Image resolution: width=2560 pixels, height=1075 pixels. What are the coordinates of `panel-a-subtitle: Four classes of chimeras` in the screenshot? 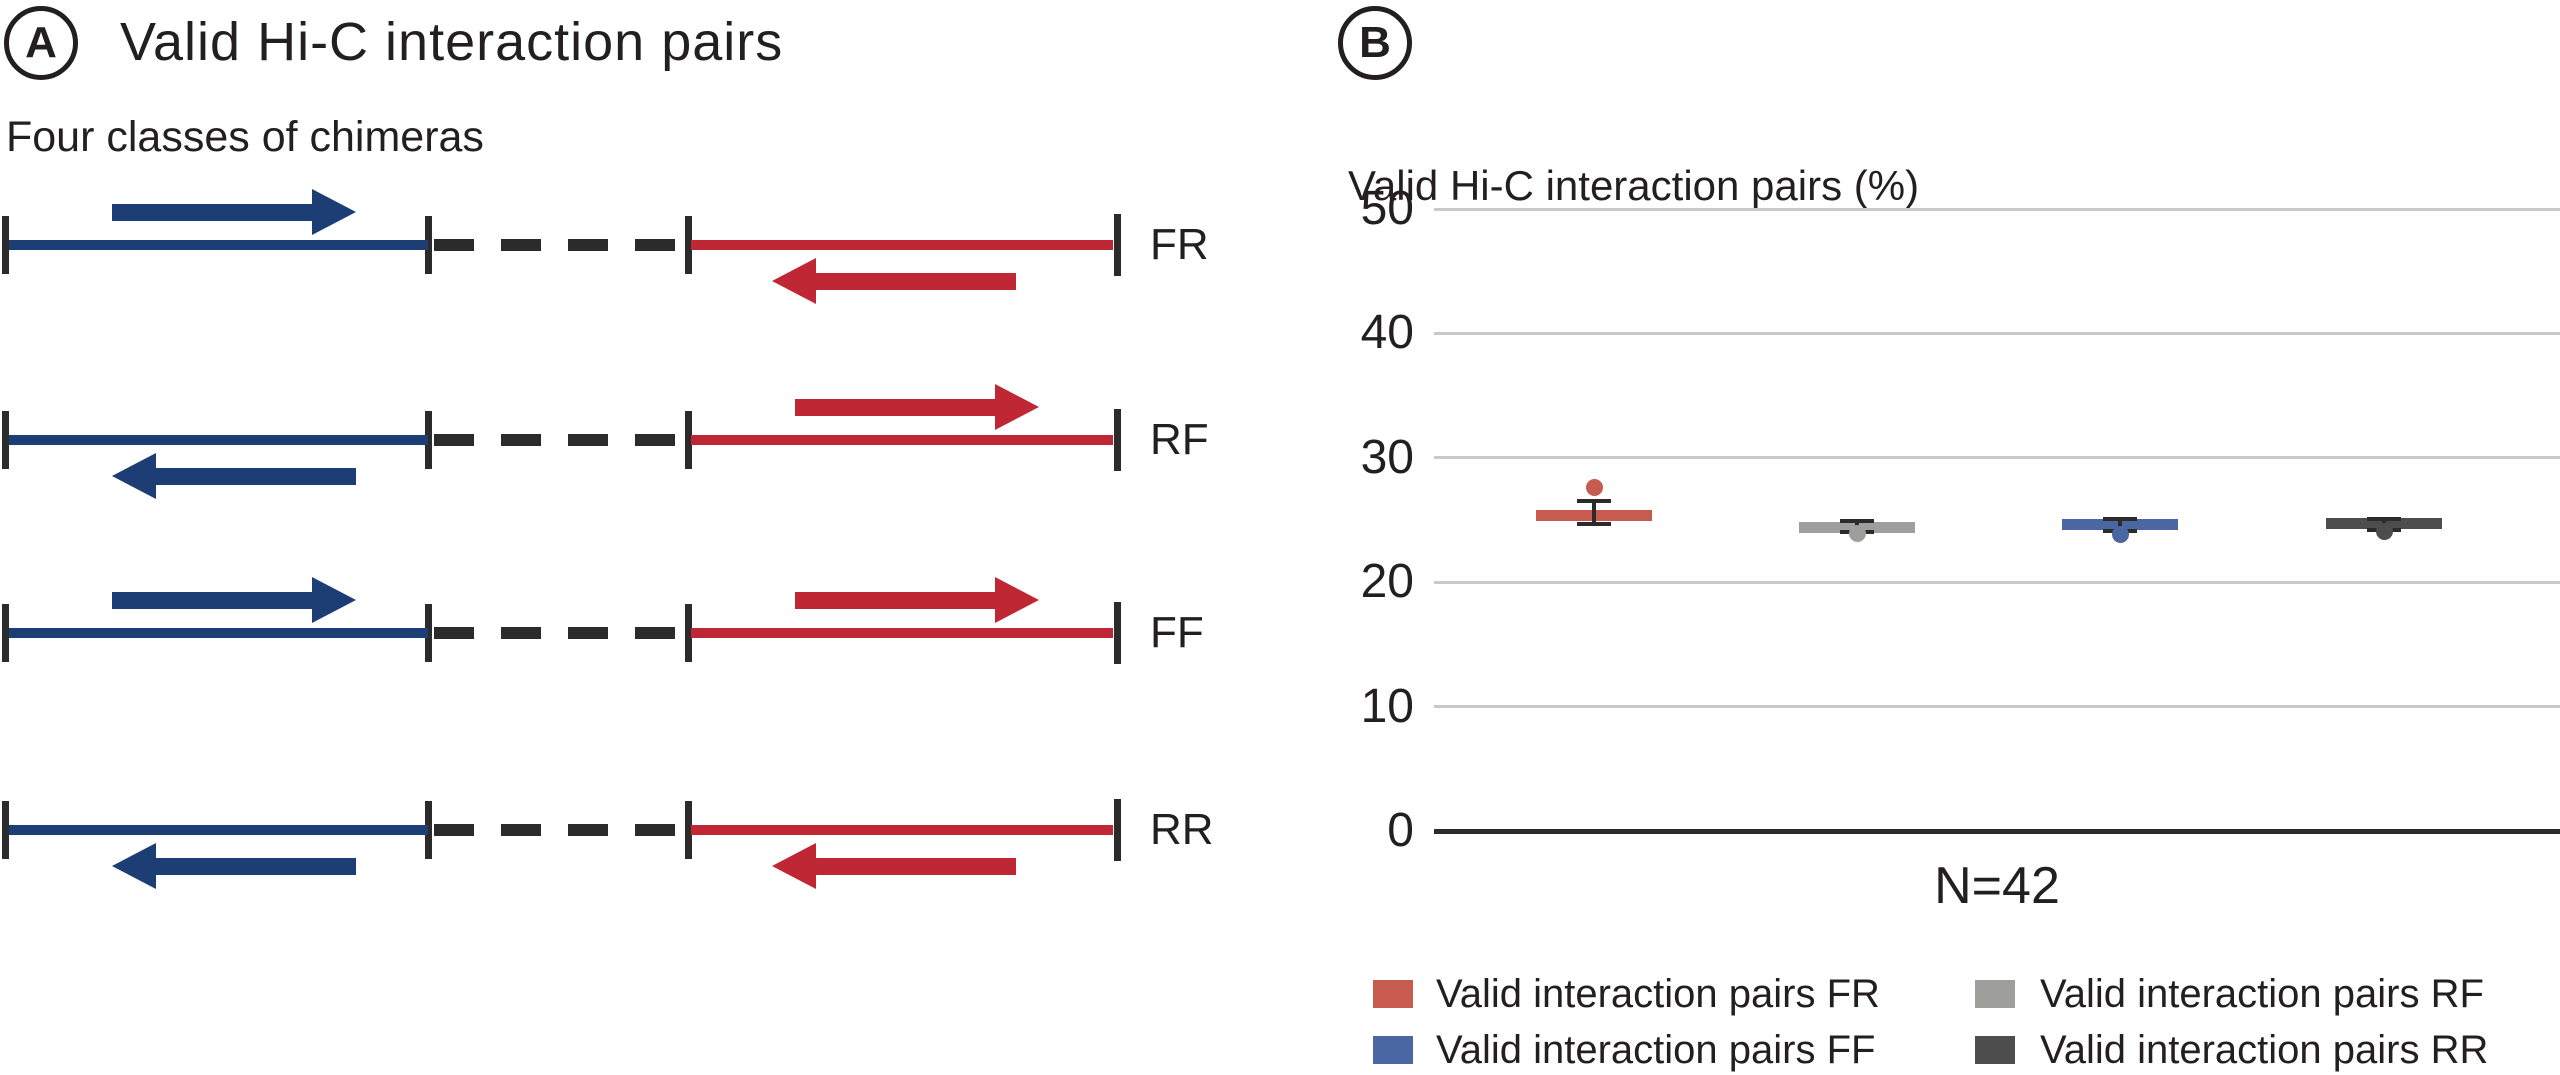 It's located at (245, 137).